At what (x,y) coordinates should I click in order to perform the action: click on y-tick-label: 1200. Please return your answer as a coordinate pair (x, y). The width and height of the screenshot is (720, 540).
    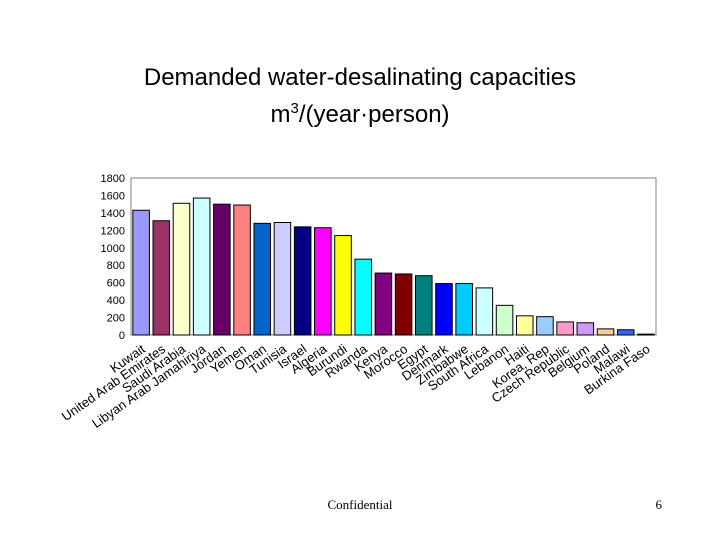
    Looking at the image, I should click on (113, 231).